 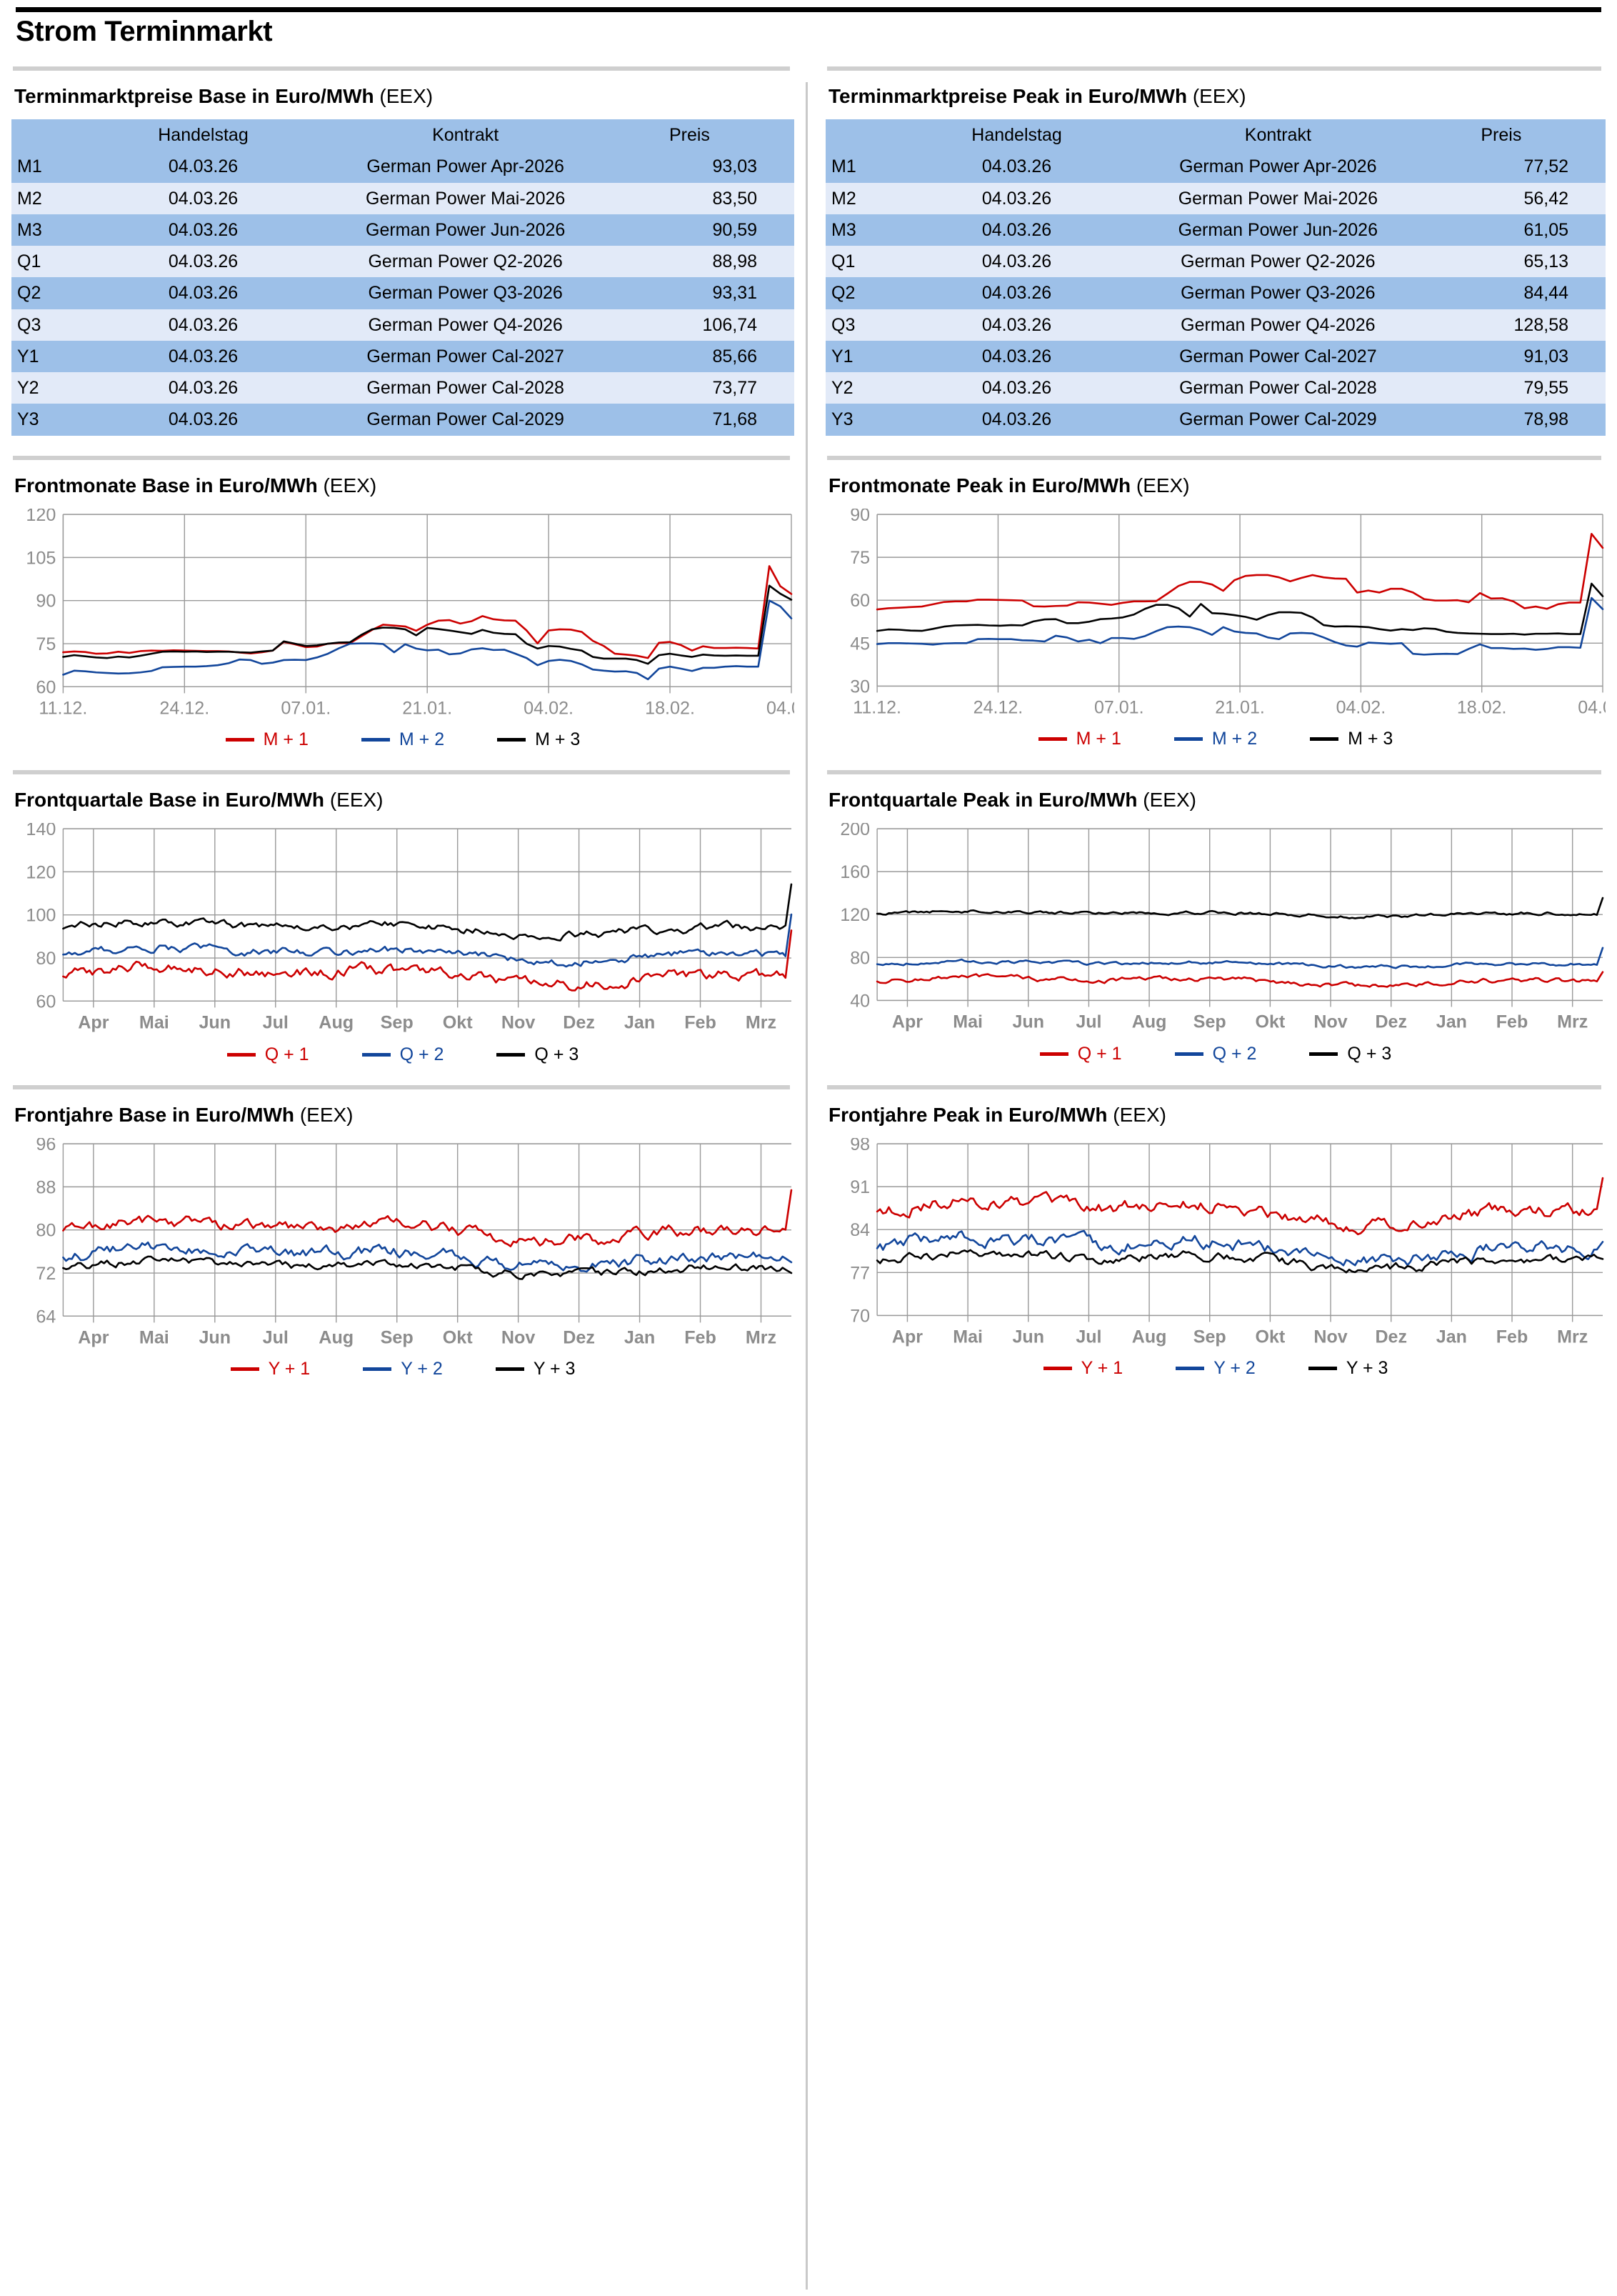 I want to click on table-row: M3 04.03.26 German Power Jun-2026 61,05, so click(x=1216, y=230).